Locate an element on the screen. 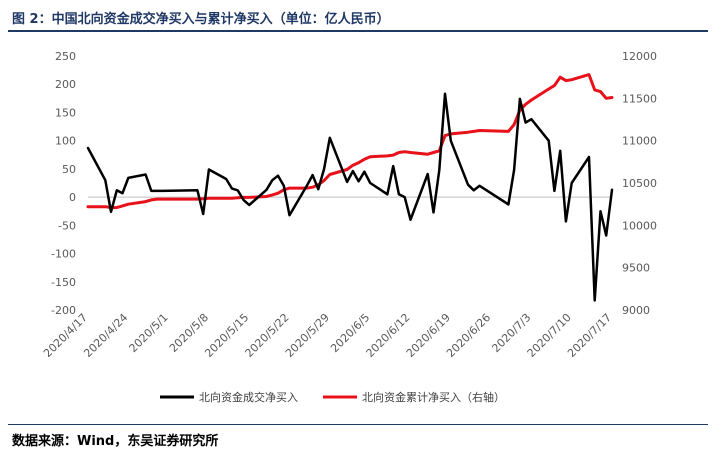 This screenshot has height=455, width=716. y-left-tick-label: -100 is located at coordinates (63, 254).